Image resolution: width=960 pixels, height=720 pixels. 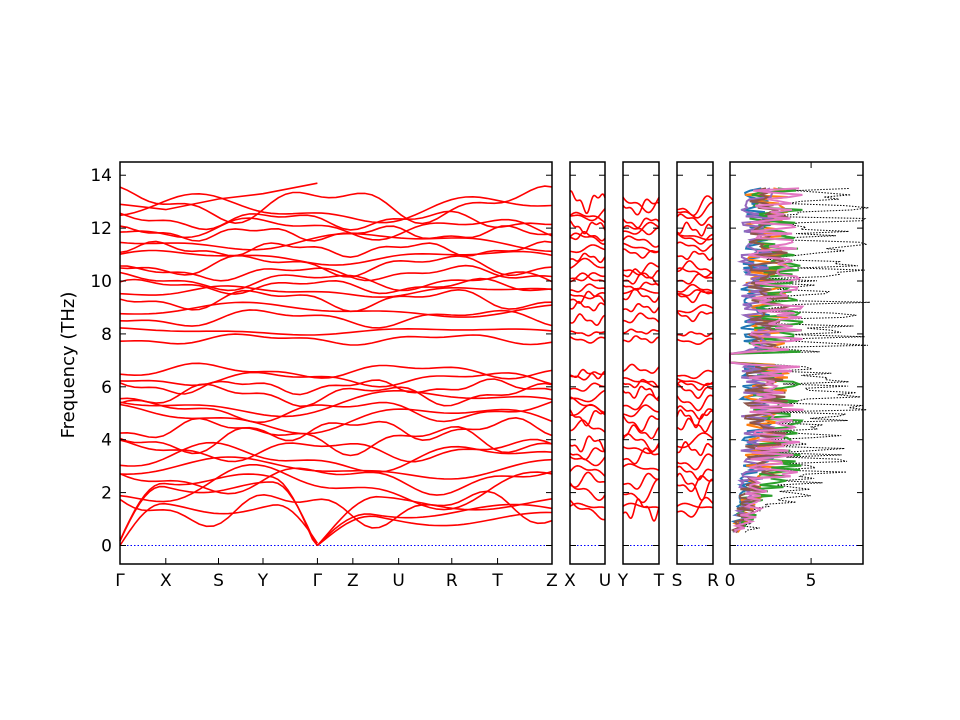 What do you see at coordinates (106, 441) in the screenshot?
I see `y-tick-label: 4` at bounding box center [106, 441].